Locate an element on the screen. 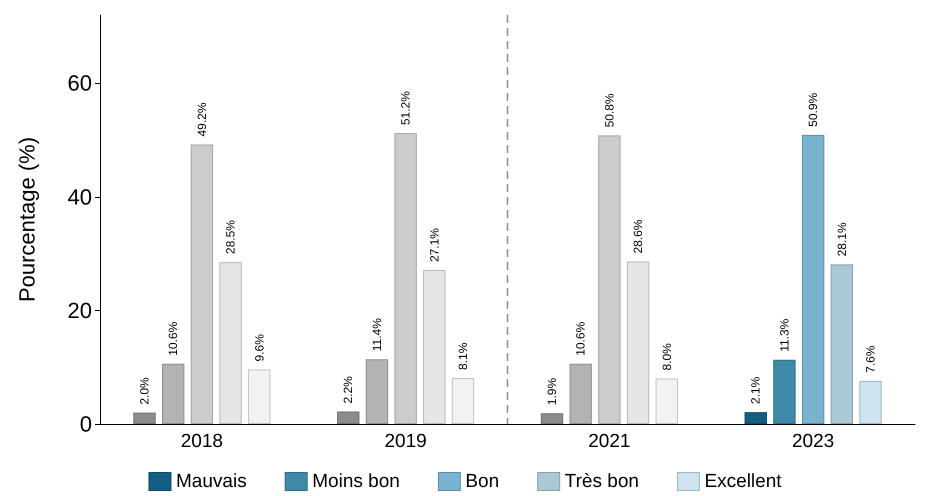 This screenshot has width=930, height=496. y-tick-label: 60 is located at coordinates (80, 83).